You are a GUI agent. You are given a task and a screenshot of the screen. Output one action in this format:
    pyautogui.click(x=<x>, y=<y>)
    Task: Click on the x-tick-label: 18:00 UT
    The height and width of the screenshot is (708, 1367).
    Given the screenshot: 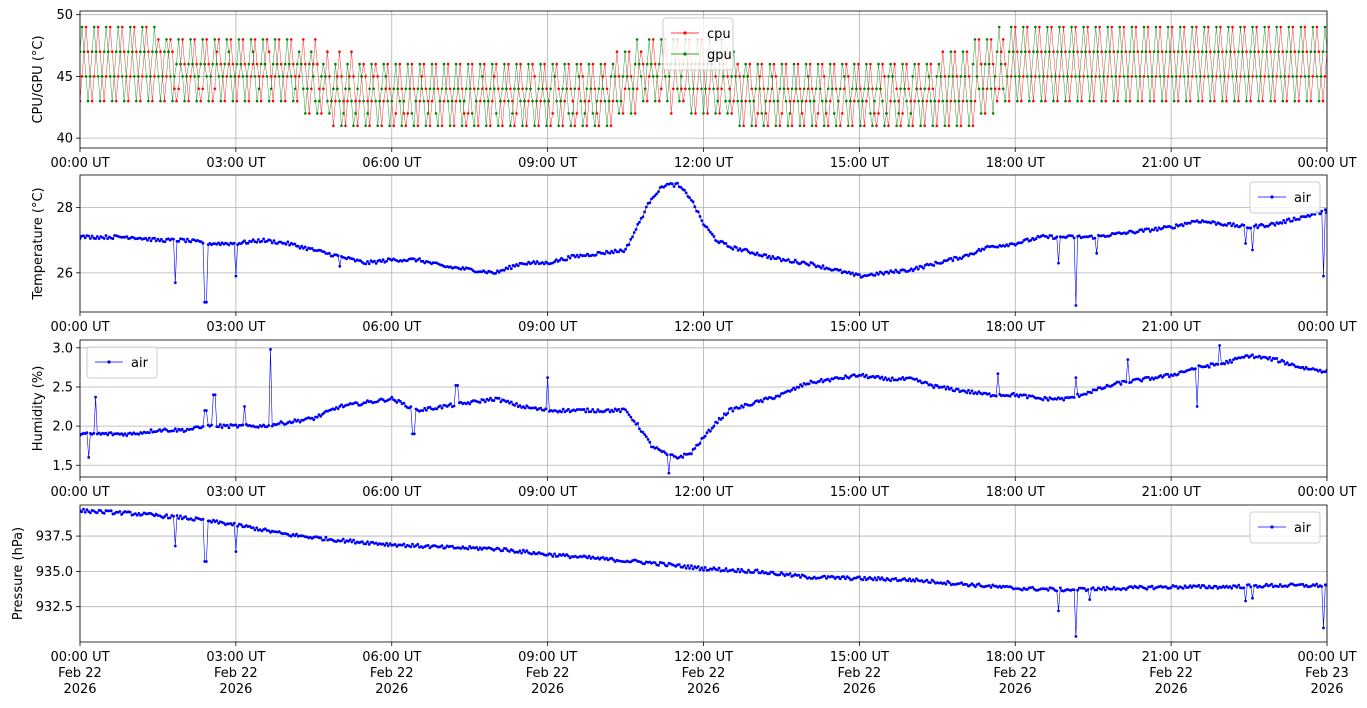 What is the action you would take?
    pyautogui.click(x=1015, y=327)
    